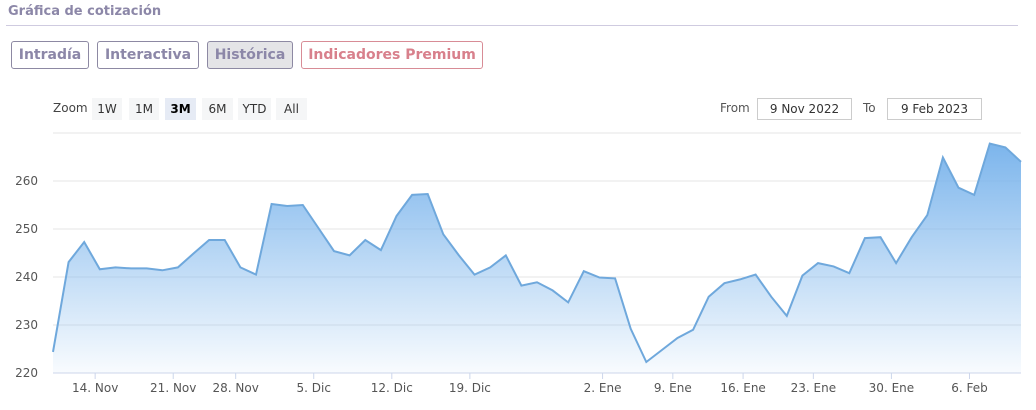 The height and width of the screenshot is (410, 1036). What do you see at coordinates (148, 55) in the screenshot?
I see `tab-interactiva: Interactiva` at bounding box center [148, 55].